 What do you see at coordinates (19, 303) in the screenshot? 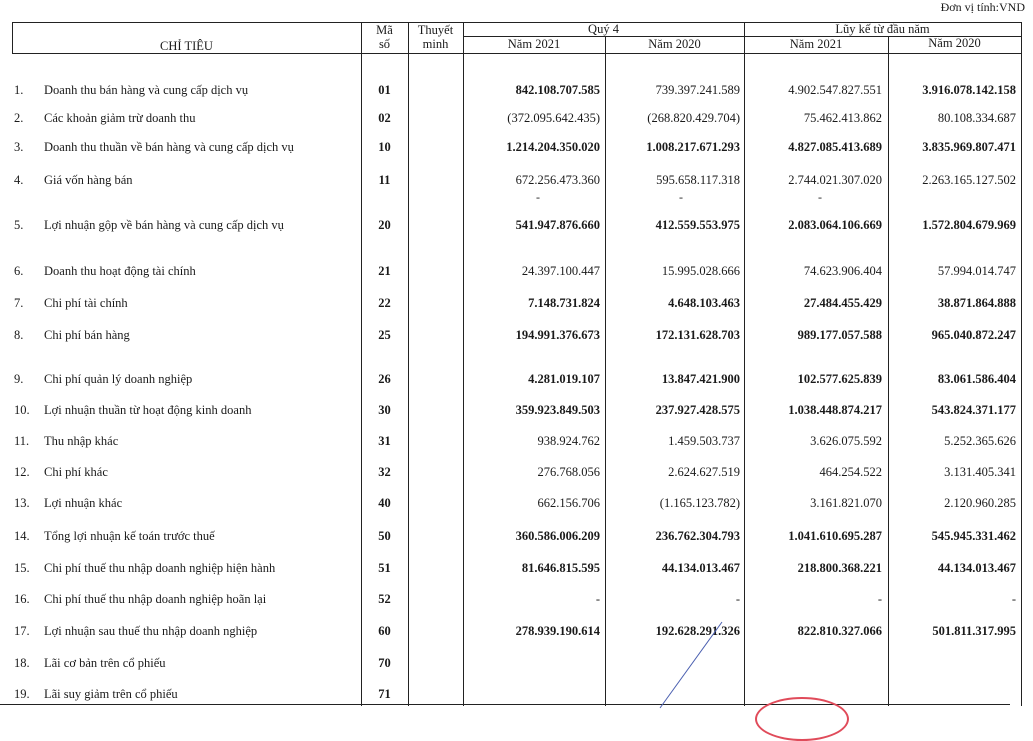
I see `row-number: 7.` at bounding box center [19, 303].